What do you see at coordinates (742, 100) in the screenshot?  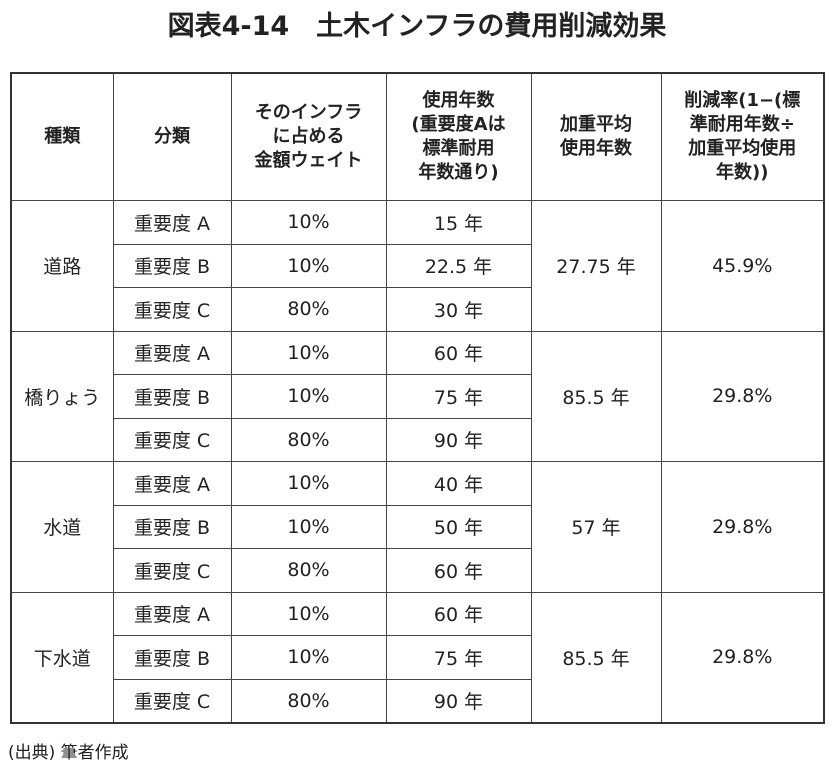 I see `header-line: 削減率(1−(標` at bounding box center [742, 100].